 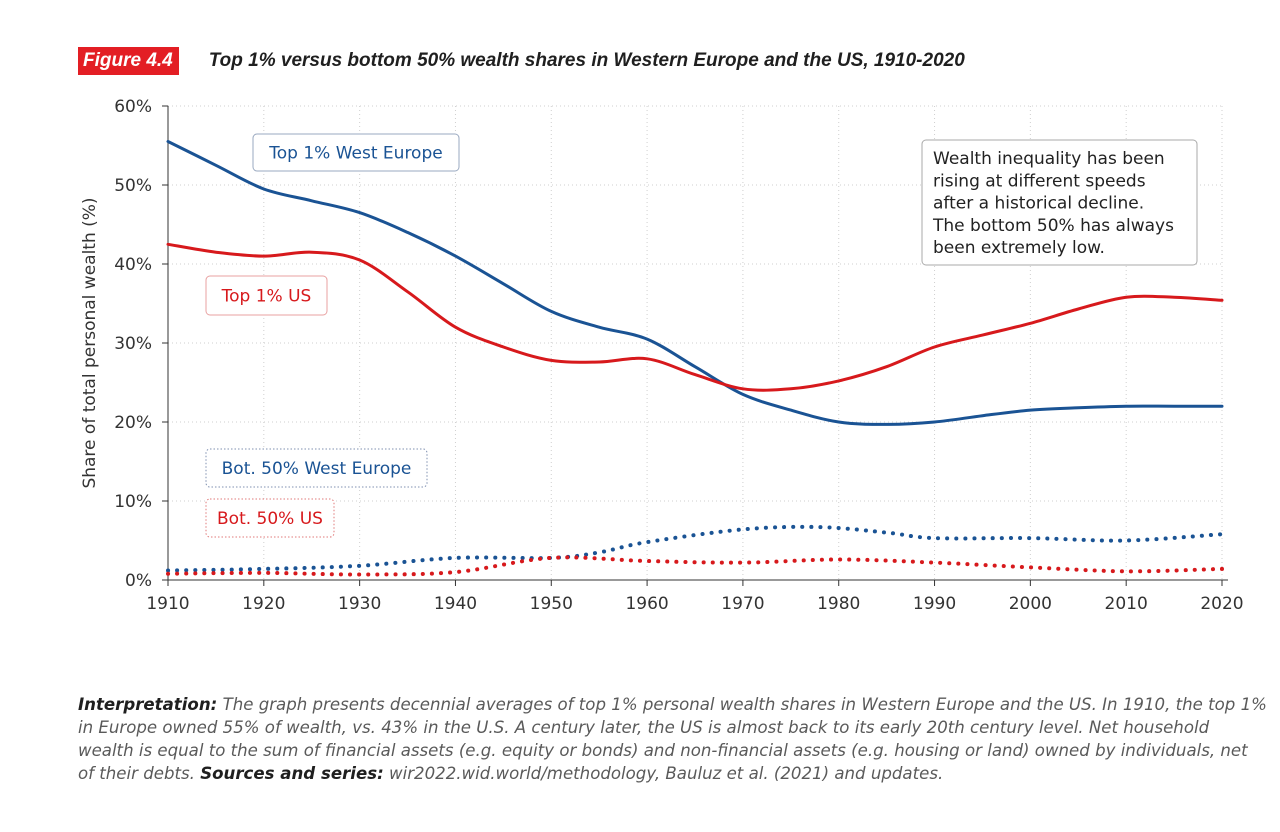 What do you see at coordinates (133, 107) in the screenshot?
I see `y-tick-label: 60%` at bounding box center [133, 107].